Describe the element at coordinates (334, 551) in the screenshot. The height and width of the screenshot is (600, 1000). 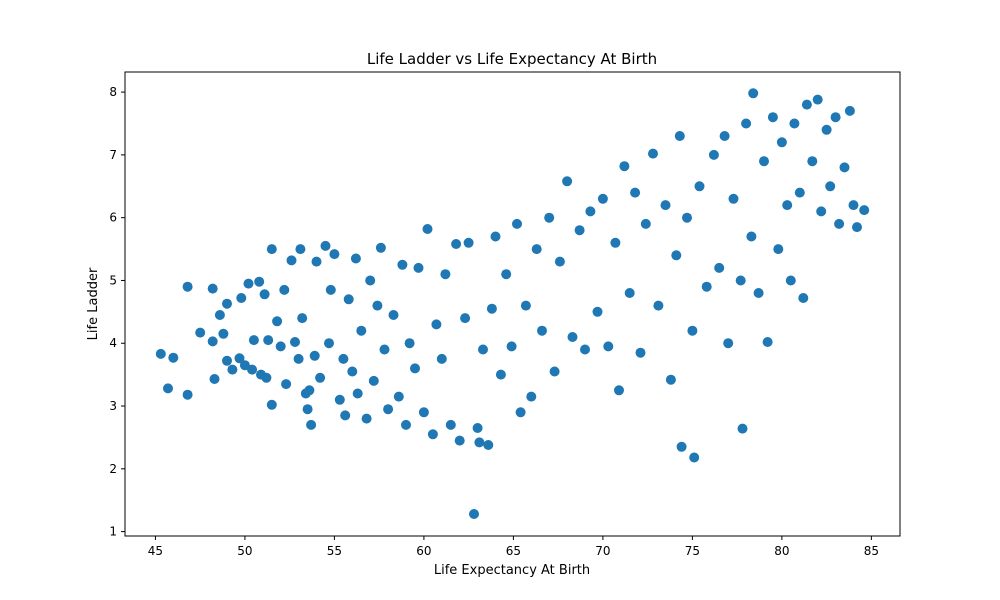
I see `x-tick-label: 55` at that location.